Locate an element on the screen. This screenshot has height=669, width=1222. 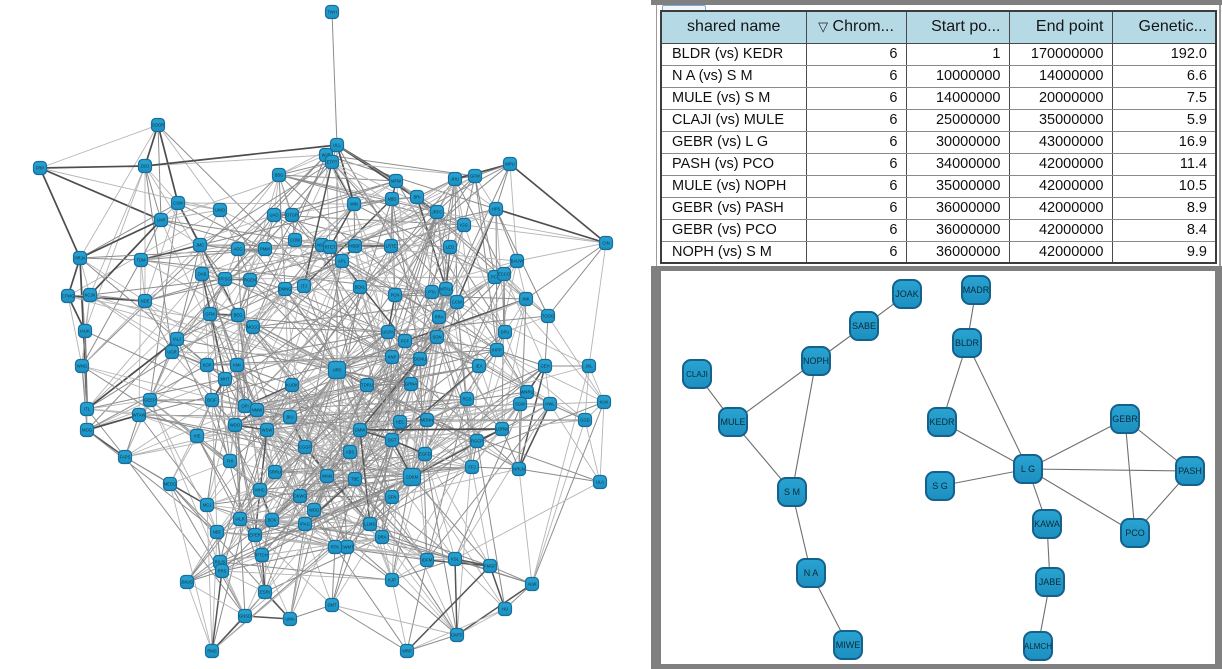
svg-text: EGFD is located at coordinates (425, 454).